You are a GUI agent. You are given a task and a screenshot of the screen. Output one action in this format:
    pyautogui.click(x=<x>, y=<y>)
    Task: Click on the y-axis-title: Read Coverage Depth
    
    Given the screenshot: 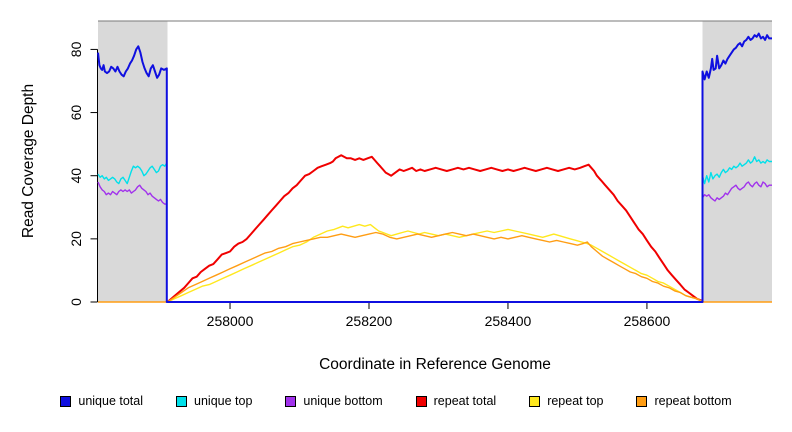 What is the action you would take?
    pyautogui.click(x=28, y=161)
    